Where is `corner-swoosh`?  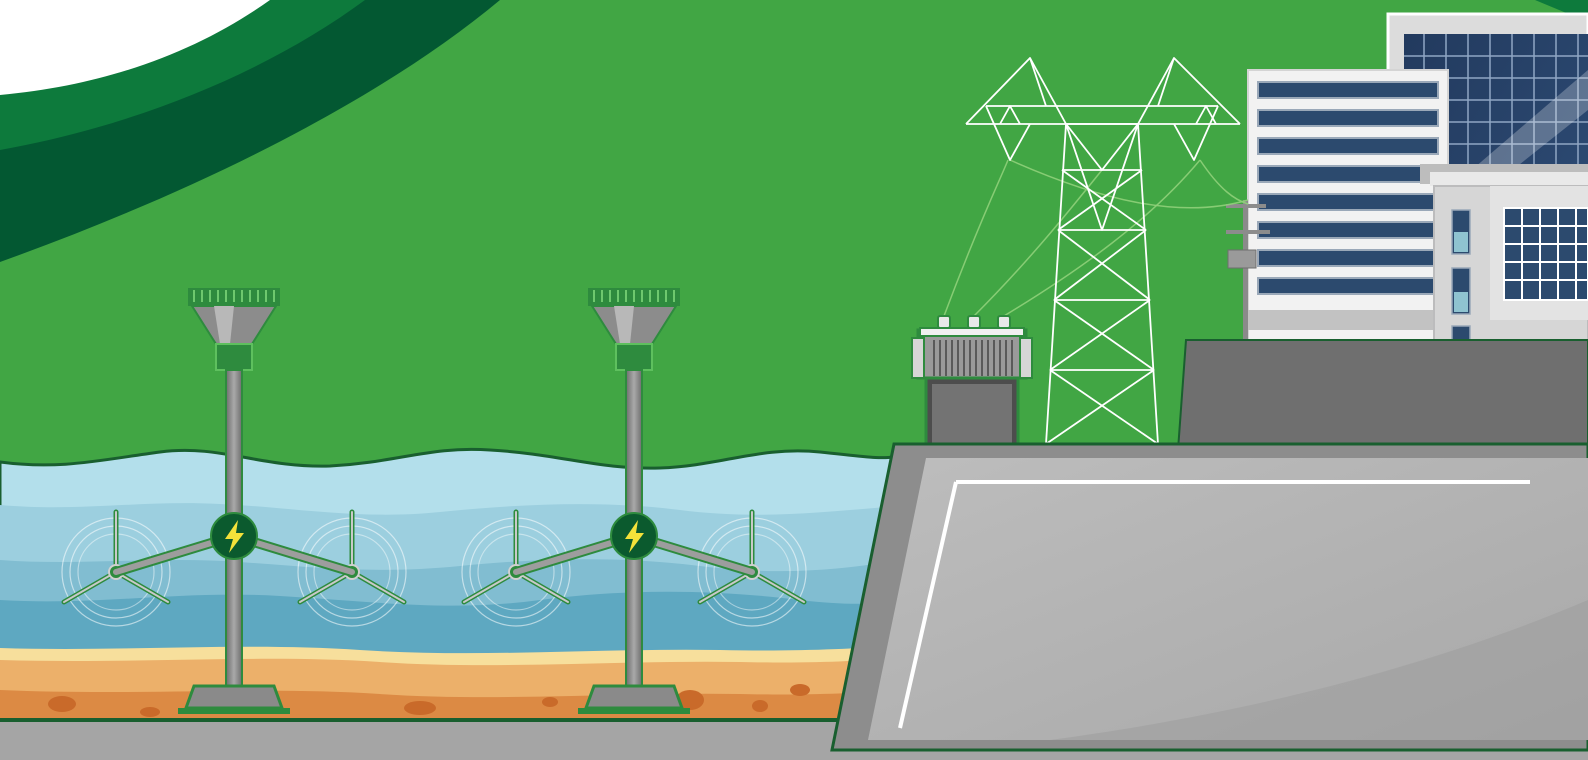
corner-swoosh is located at coordinates (250, 131).